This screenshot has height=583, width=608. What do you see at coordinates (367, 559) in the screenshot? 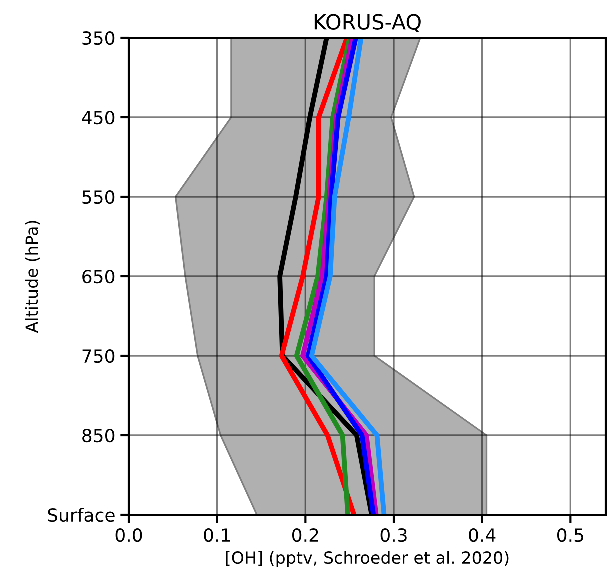
I see `x-axis-title: [OH] (pptv, Schroeder et al. 2020)` at bounding box center [367, 559].